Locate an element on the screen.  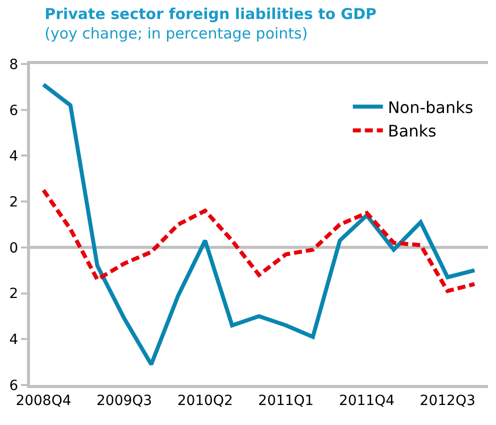
chart-title: Private sector foreign liabilities to GDP is located at coordinates (210, 14).